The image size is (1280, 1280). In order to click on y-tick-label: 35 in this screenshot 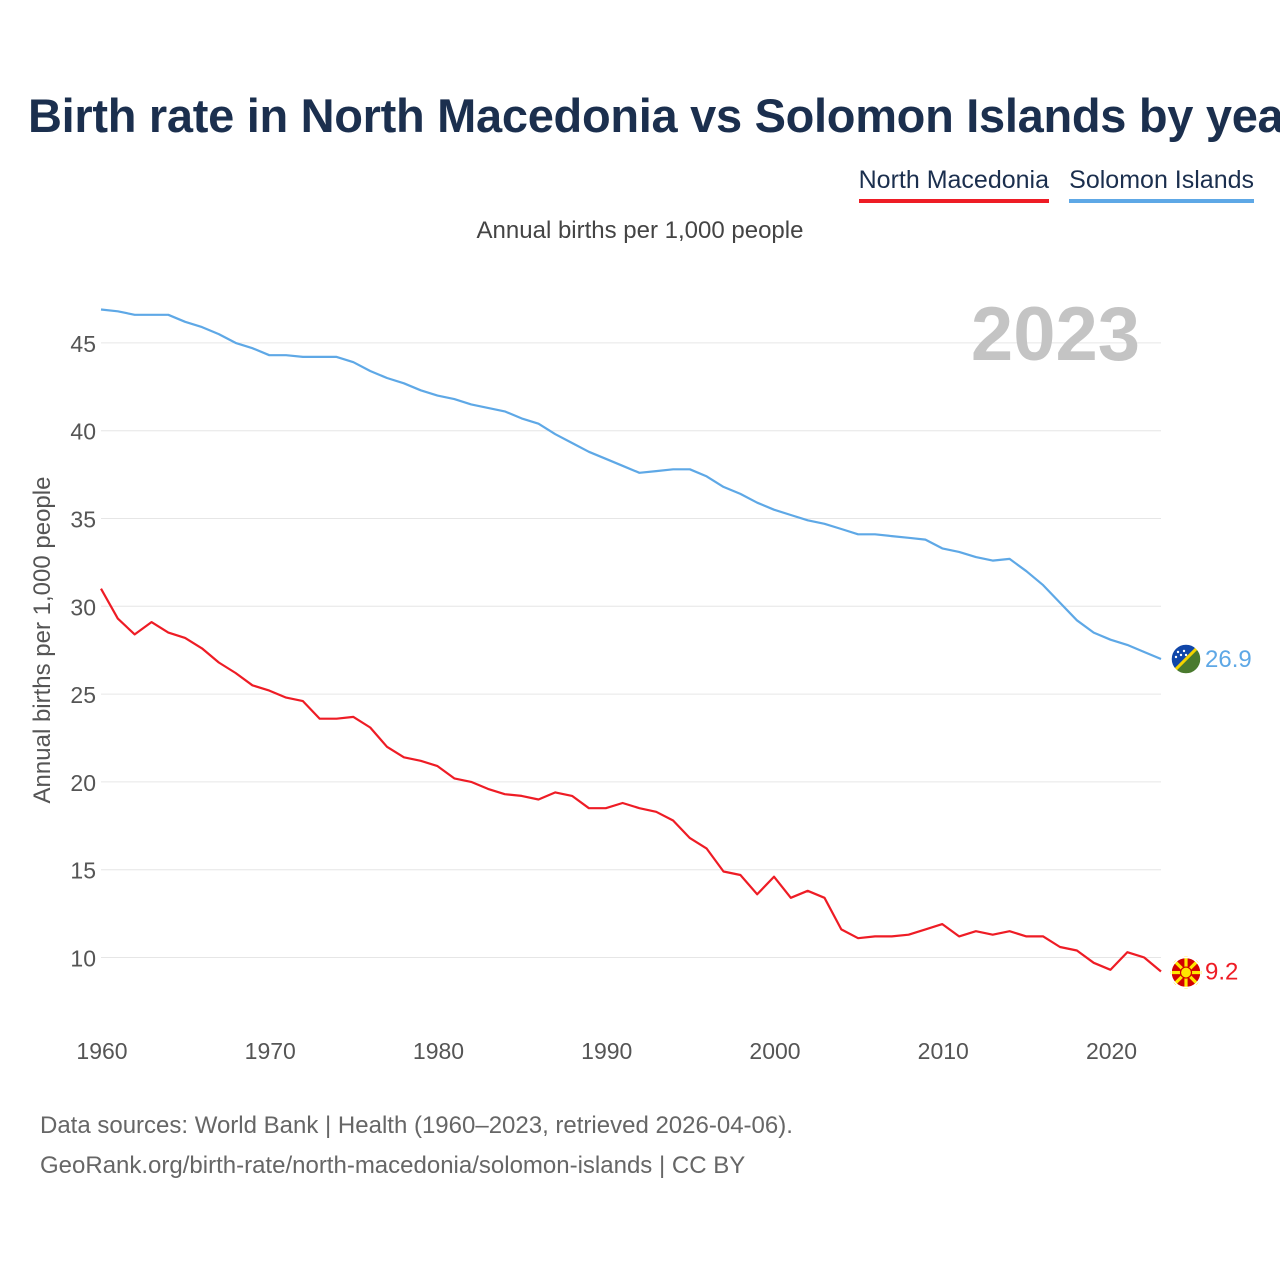, I will do `click(83, 520)`.